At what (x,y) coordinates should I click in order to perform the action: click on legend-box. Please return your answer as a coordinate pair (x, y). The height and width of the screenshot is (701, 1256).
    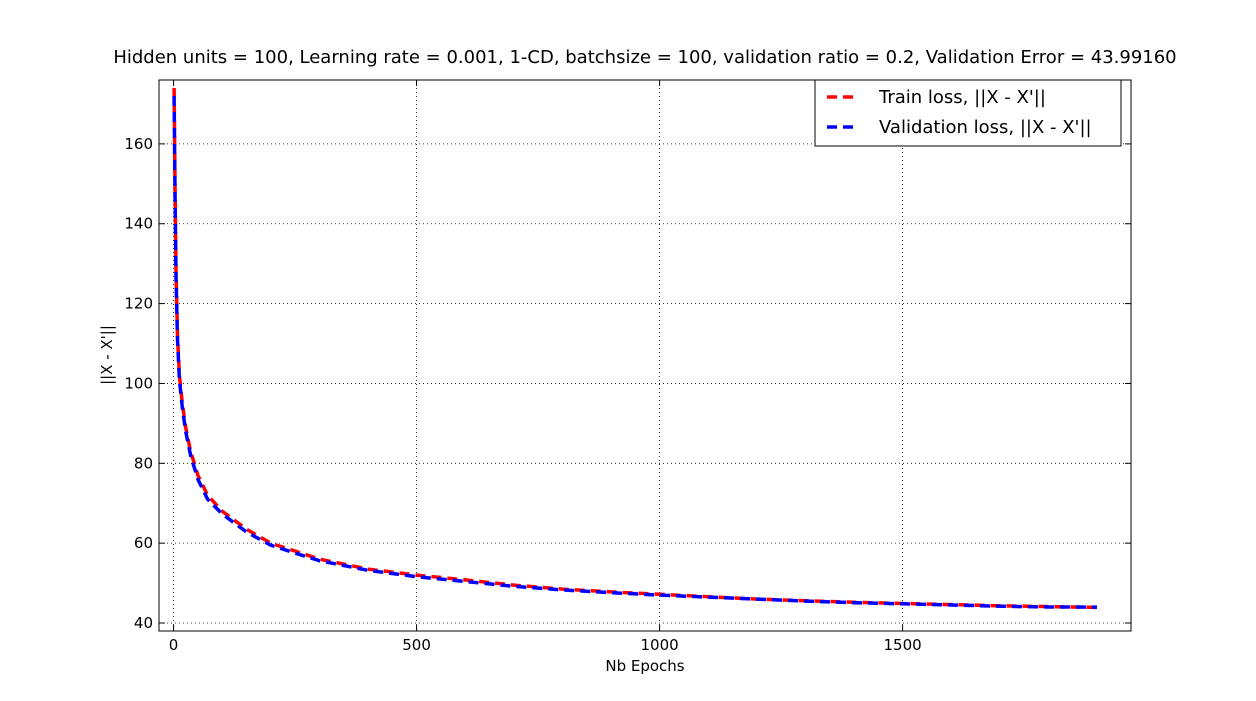
    Looking at the image, I should click on (968, 113).